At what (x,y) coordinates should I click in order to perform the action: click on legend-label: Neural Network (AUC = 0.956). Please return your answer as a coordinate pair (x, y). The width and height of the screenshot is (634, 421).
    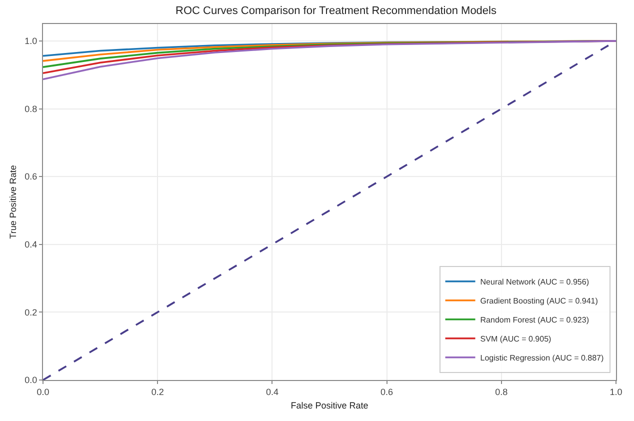
    Looking at the image, I should click on (535, 282).